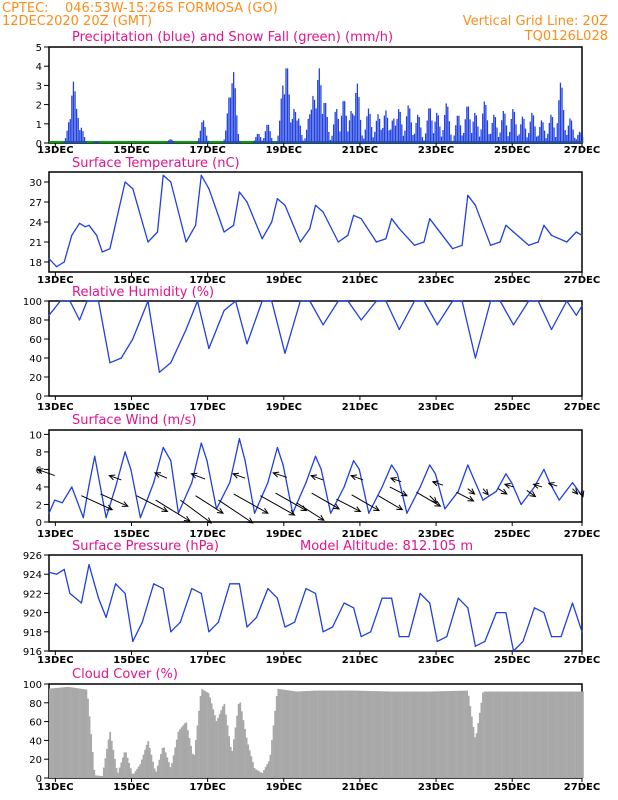 The image size is (618, 800). What do you see at coordinates (32, 556) in the screenshot?
I see `pressure-y-tick-label: 926` at bounding box center [32, 556].